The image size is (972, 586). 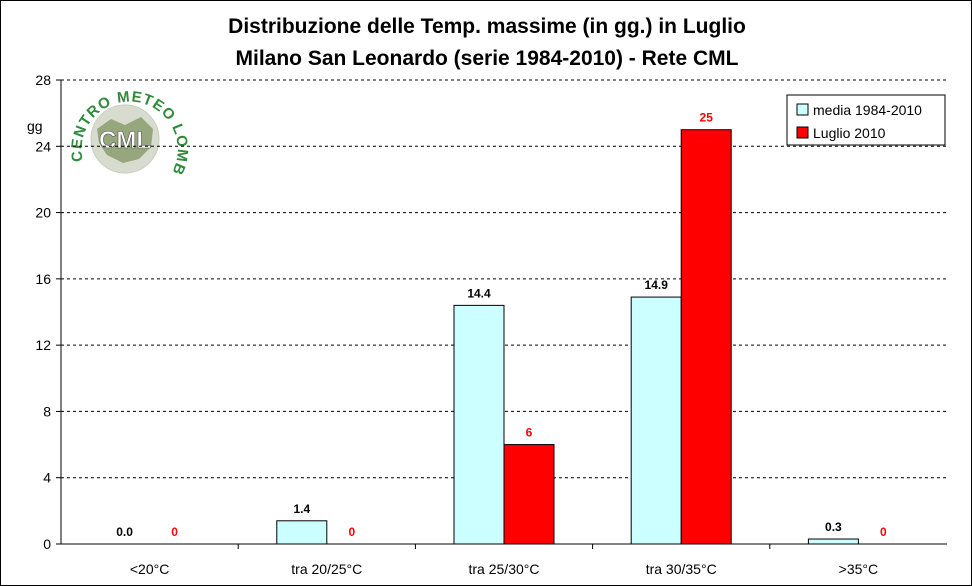 What do you see at coordinates (47, 544) in the screenshot?
I see `y-tick-label: 0` at bounding box center [47, 544].